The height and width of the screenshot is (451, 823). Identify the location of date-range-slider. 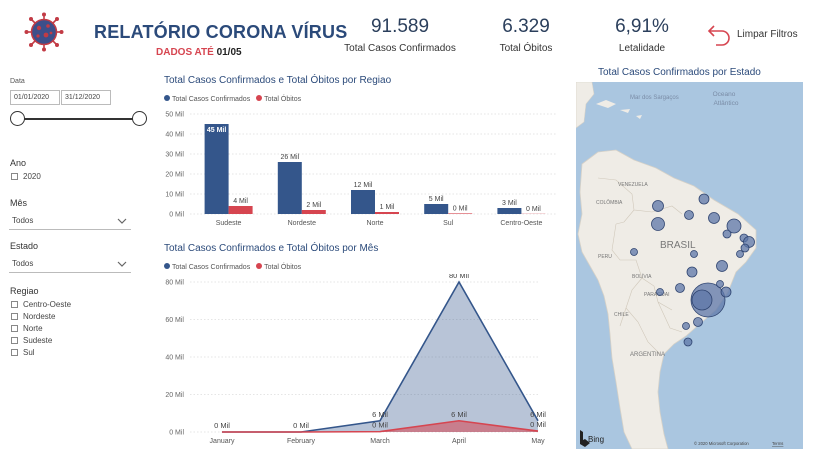
(78, 119).